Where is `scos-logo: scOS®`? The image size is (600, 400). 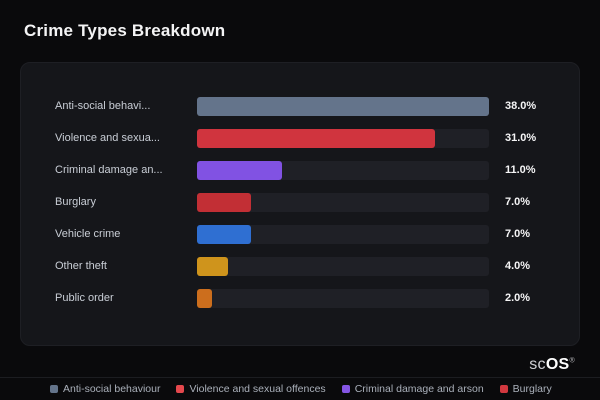 scos-logo: scOS® is located at coordinates (552, 365).